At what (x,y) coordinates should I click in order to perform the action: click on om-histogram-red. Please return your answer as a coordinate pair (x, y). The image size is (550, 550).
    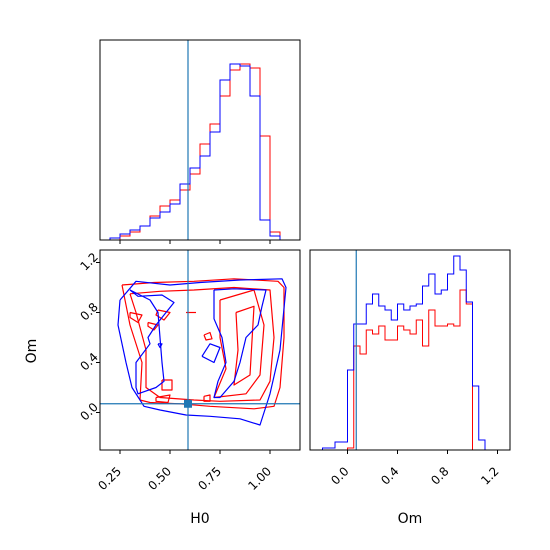
    Looking at the image, I should click on (410, 369).